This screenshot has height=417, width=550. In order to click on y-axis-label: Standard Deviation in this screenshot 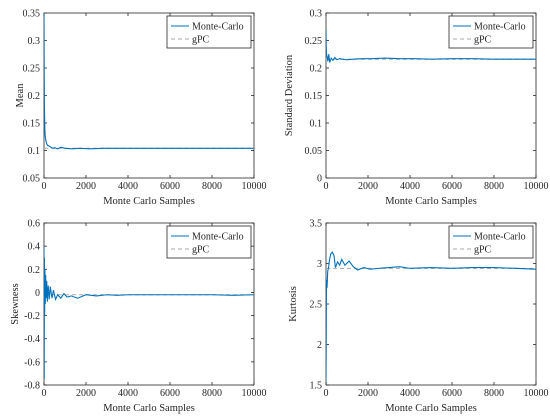, I will do `click(289, 95)`.